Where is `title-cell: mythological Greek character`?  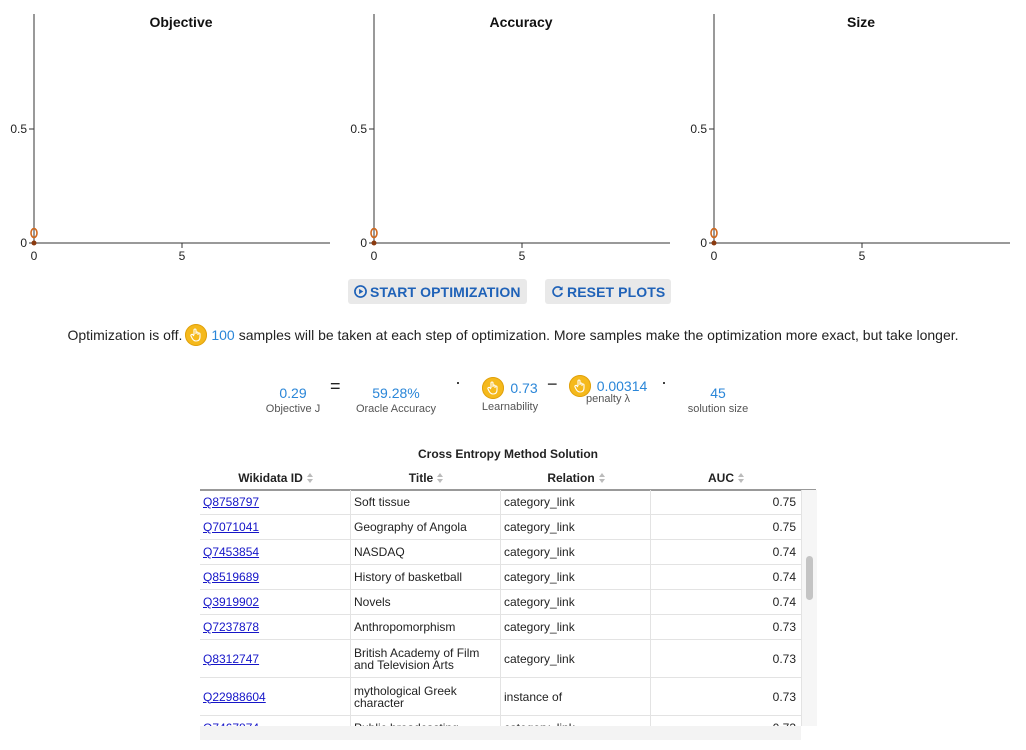
title-cell: mythological Greek character is located at coordinates (426, 696).